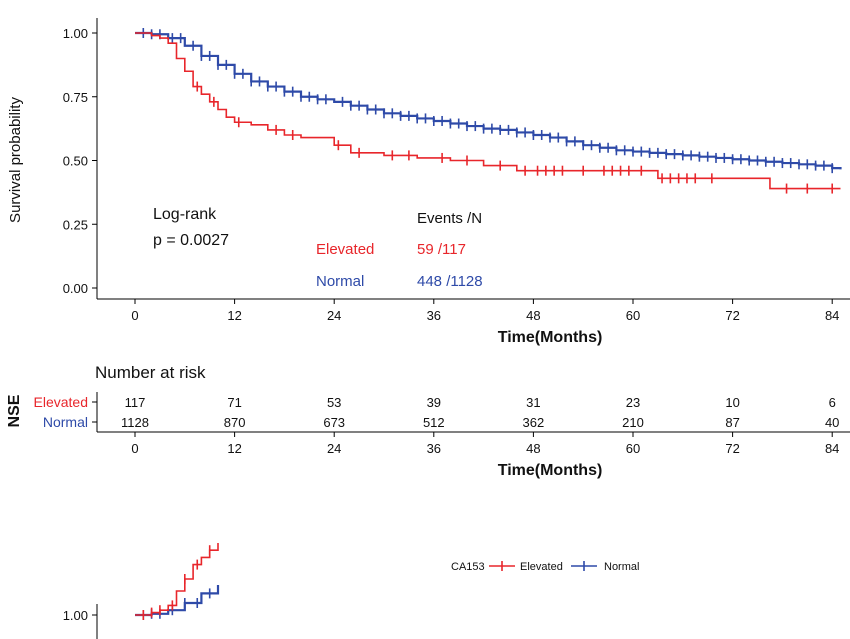  Describe the element at coordinates (75, 615) in the screenshot. I see `plot2-y-tick-label: 1.00` at that location.